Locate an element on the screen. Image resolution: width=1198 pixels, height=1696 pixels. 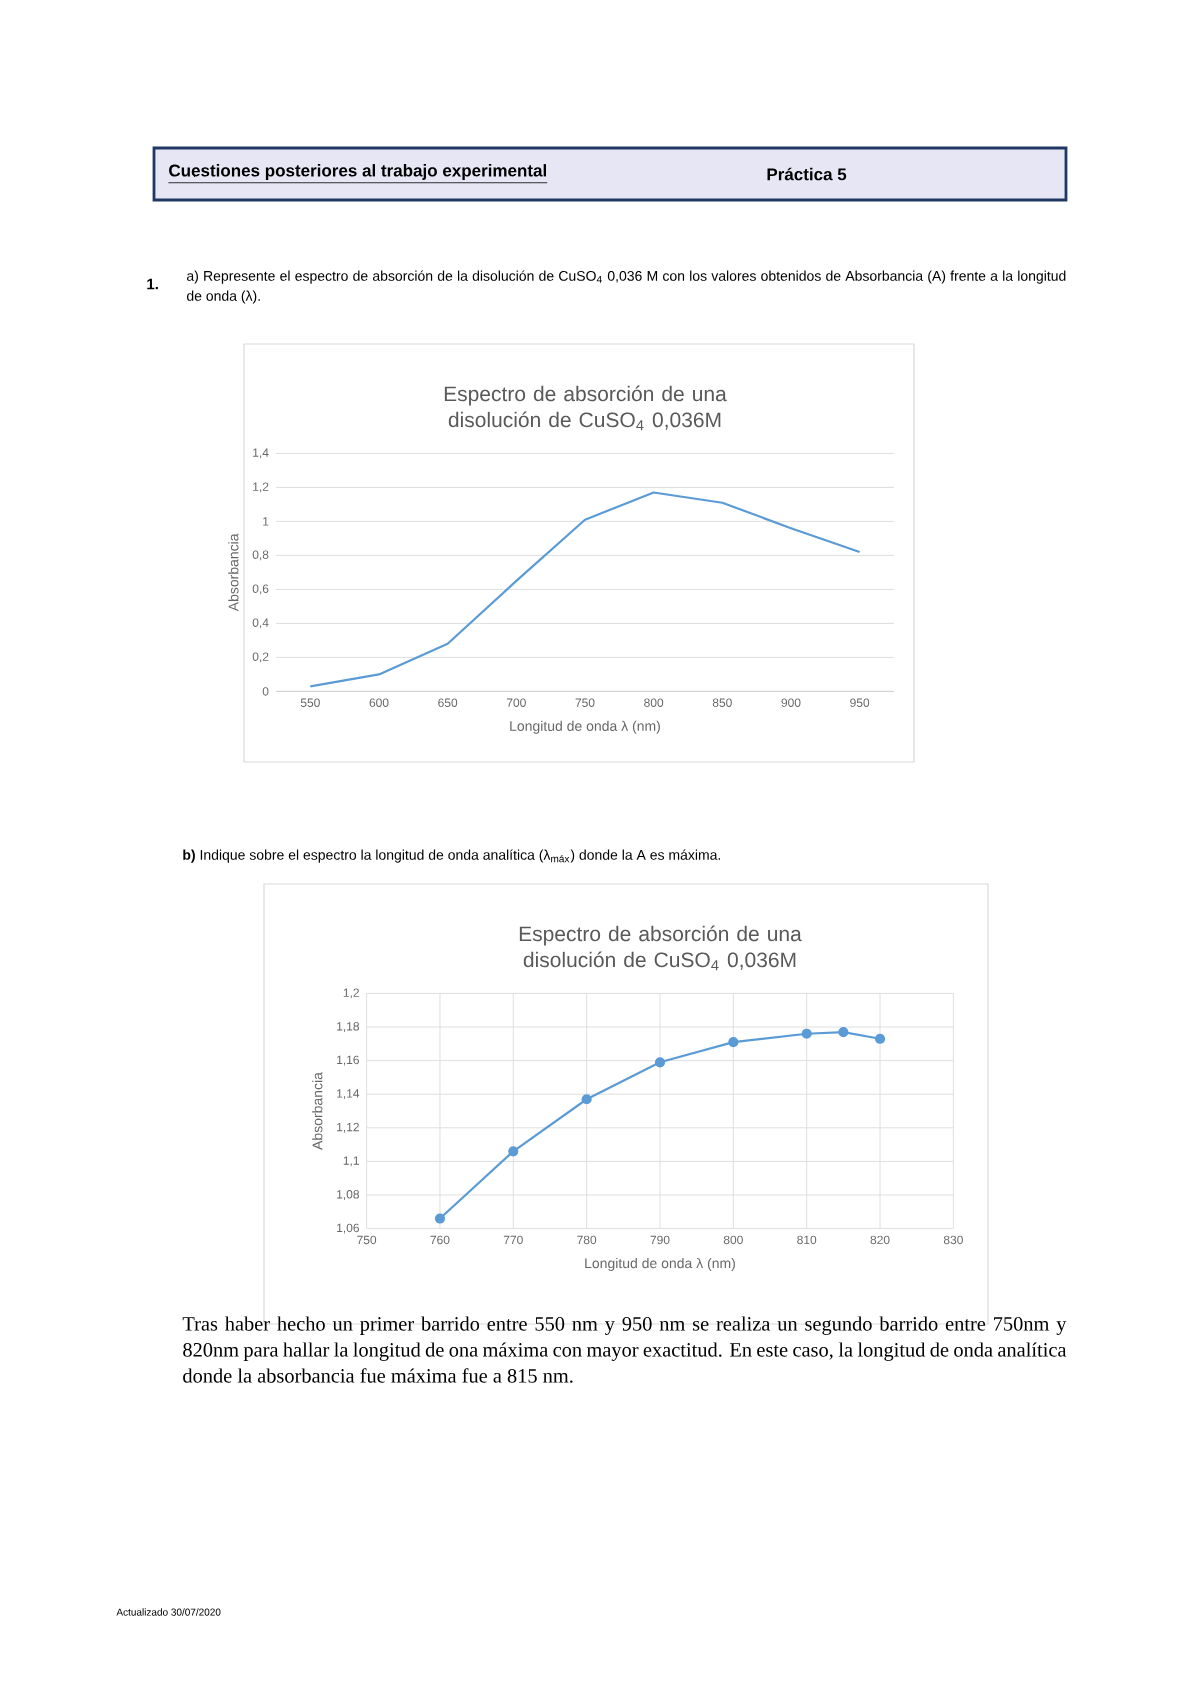
text: Cuestiones posteriores al trabajo experimental is located at coordinates (357, 172).